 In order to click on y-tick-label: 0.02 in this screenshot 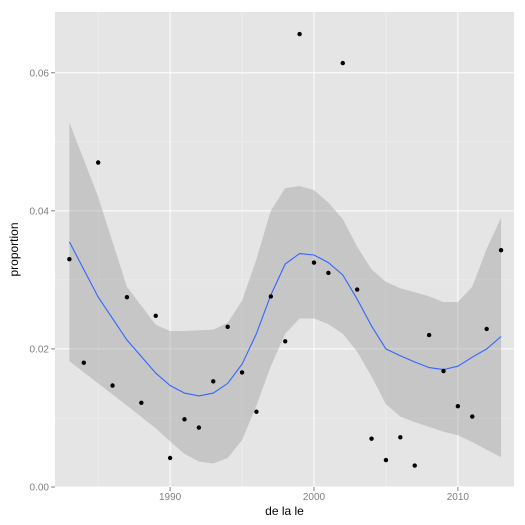, I will do `click(40, 349)`.